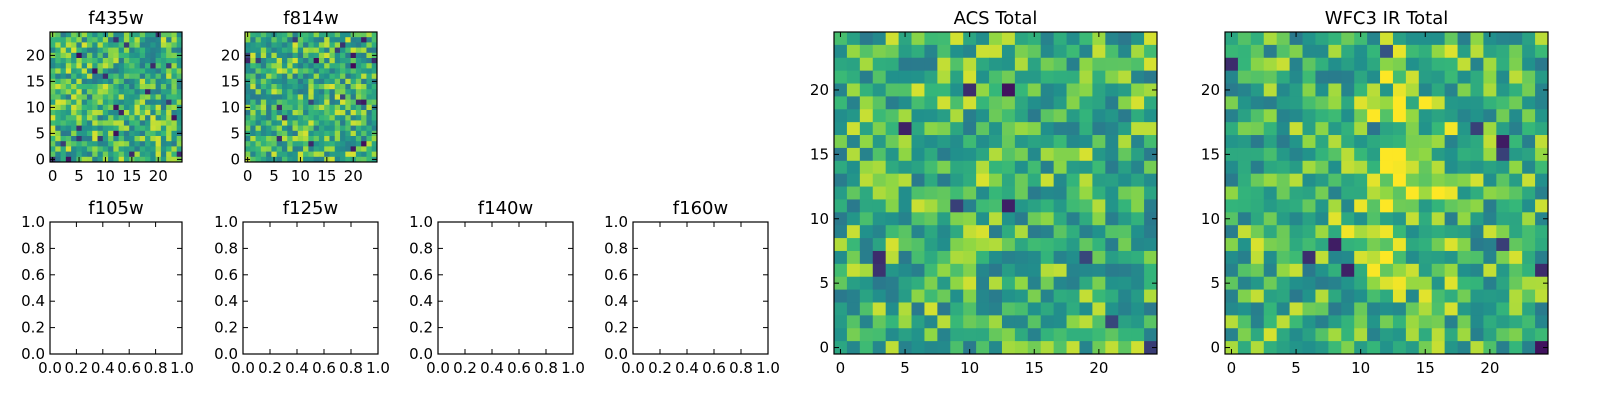  Describe the element at coordinates (311, 97) in the screenshot. I see `f814w-cells` at that location.